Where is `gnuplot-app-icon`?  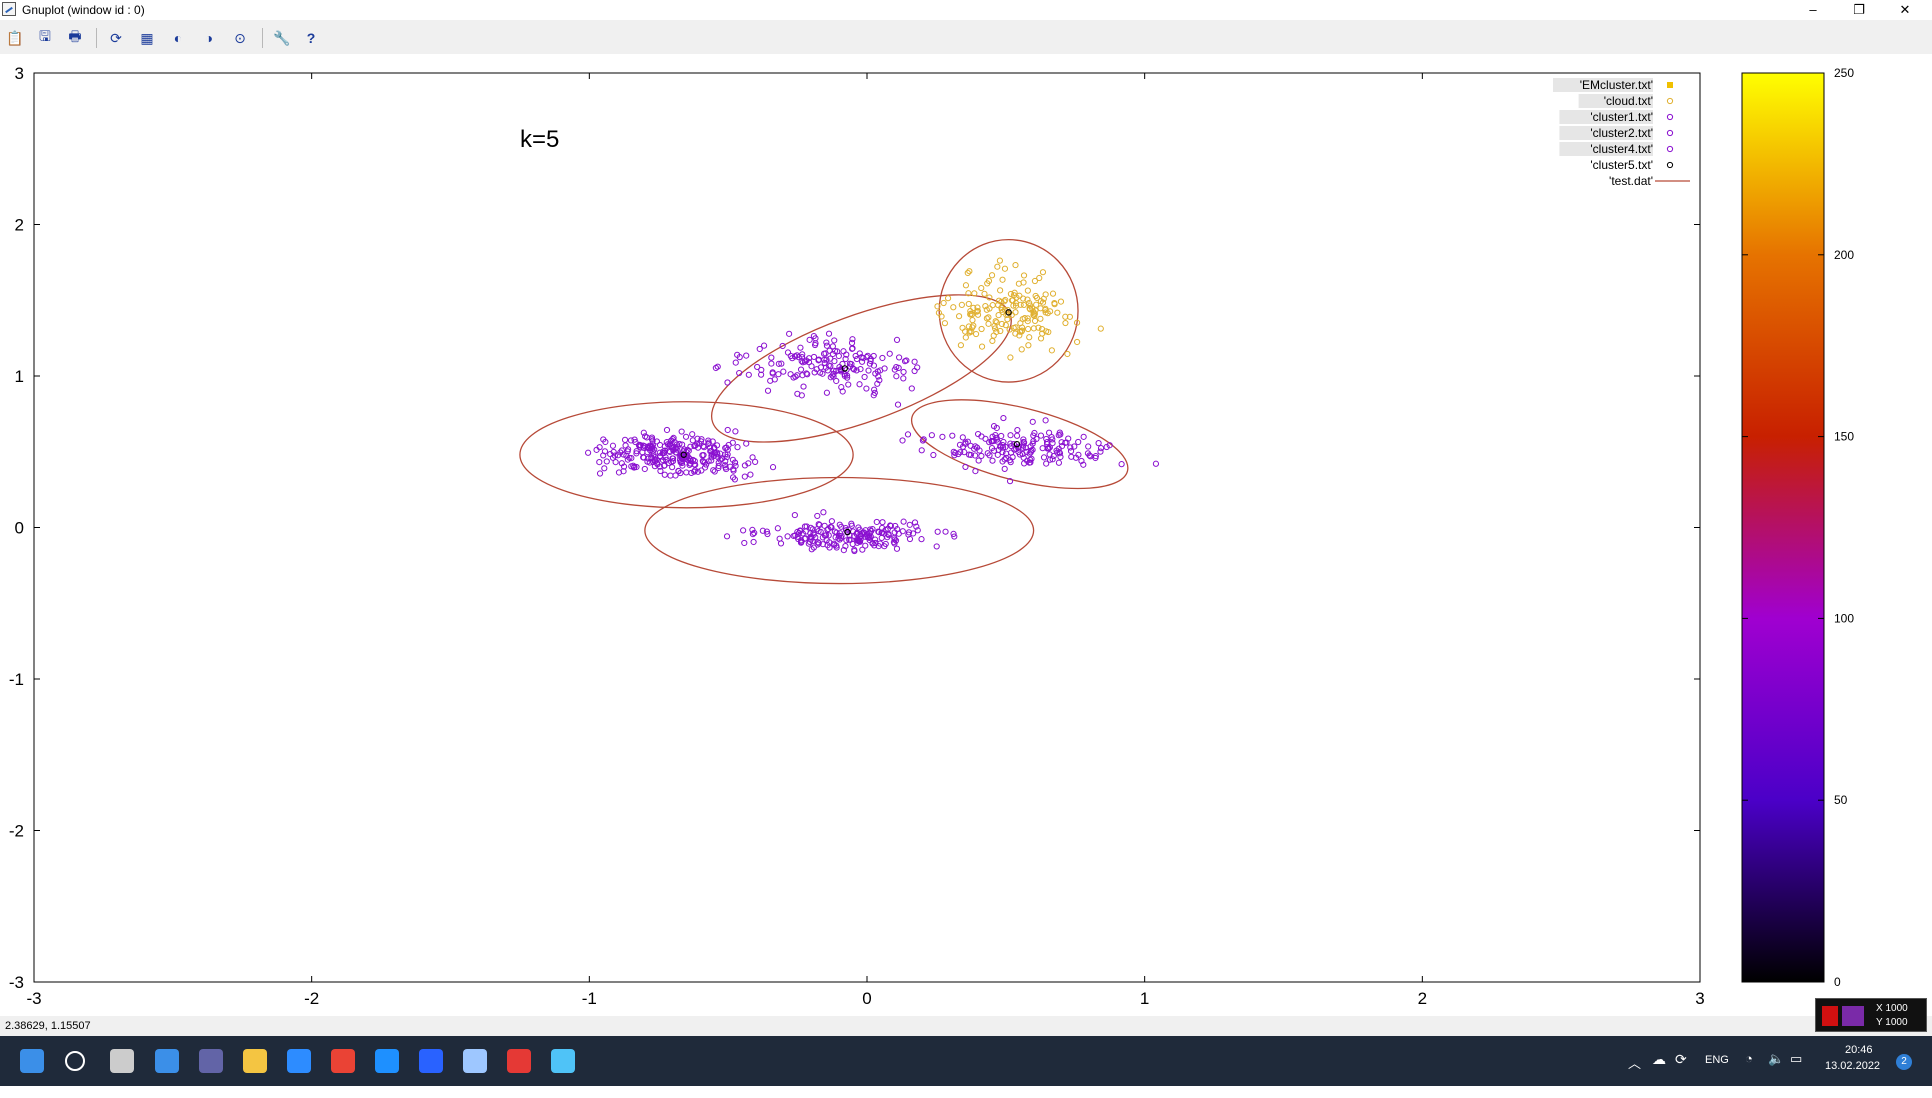 gnuplot-app-icon is located at coordinates (9, 9).